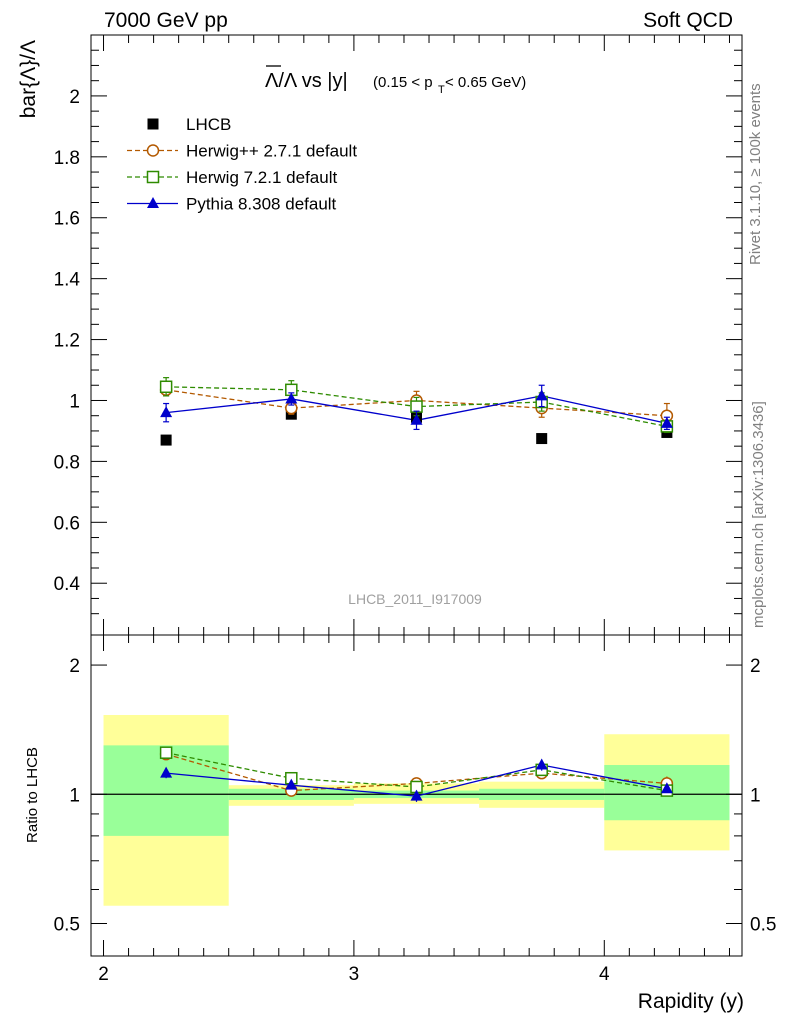 Image resolution: width=786 pixels, height=1024 pixels. I want to click on ratio-y-tick-label: 1, so click(74, 795).